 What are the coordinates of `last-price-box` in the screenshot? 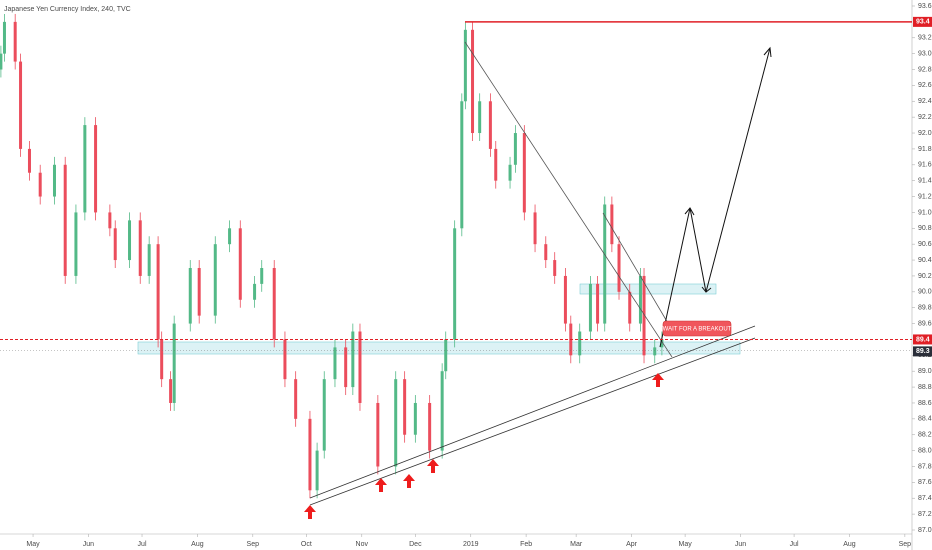 It's located at (922, 351).